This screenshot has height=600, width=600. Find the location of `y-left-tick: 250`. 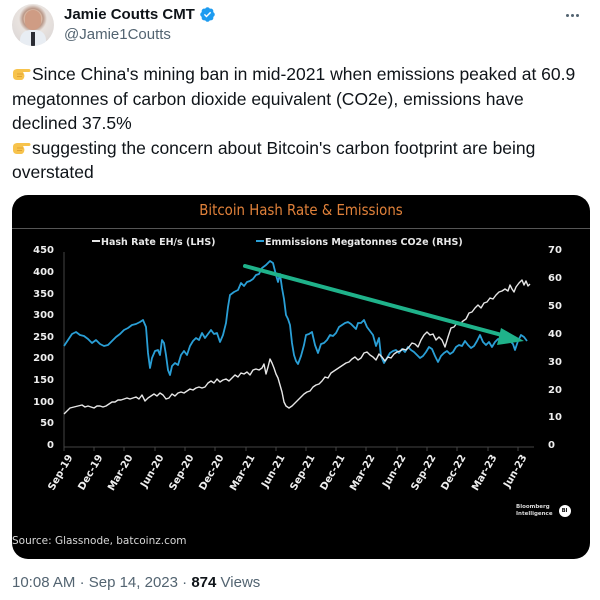

y-left-tick: 250 is located at coordinates (43, 337).